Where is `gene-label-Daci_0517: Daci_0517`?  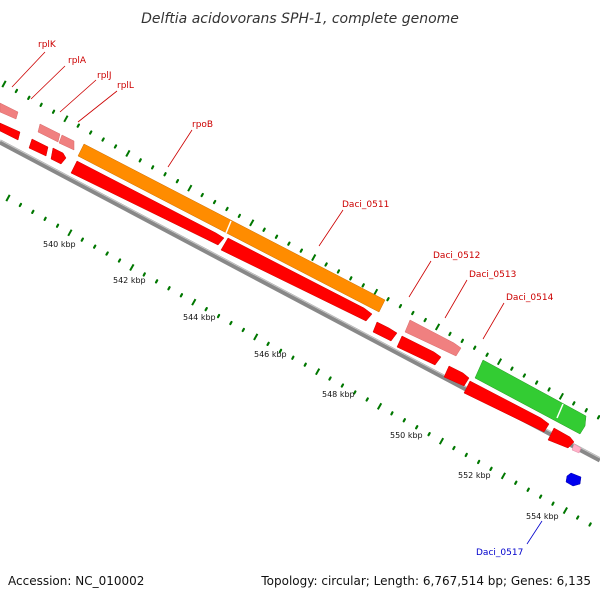 gene-label-Daci_0517: Daci_0517 is located at coordinates (499, 553).